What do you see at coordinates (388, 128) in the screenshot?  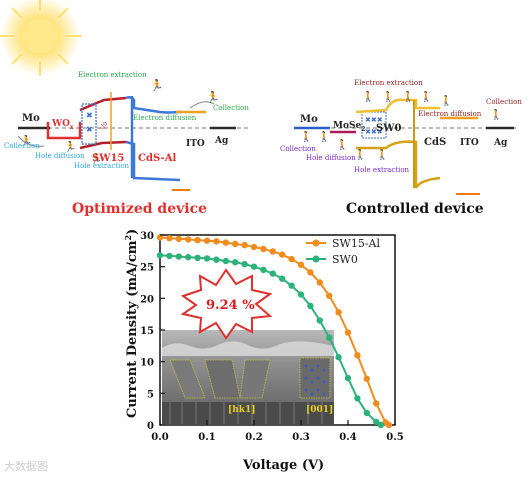 I see `sw0-label: SW0` at bounding box center [388, 128].